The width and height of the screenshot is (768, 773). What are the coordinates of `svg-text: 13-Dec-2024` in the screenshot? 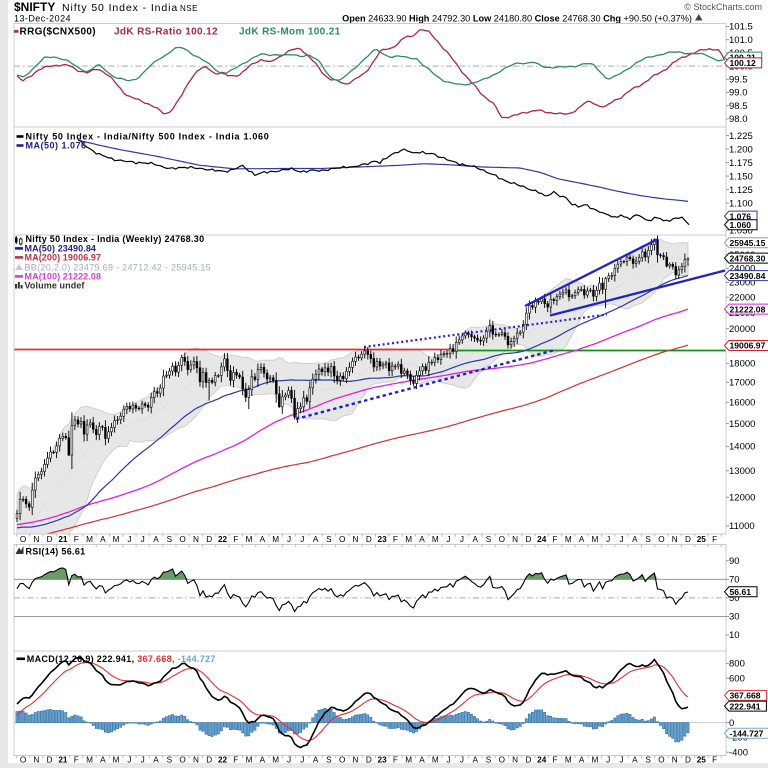 It's located at (42, 19).